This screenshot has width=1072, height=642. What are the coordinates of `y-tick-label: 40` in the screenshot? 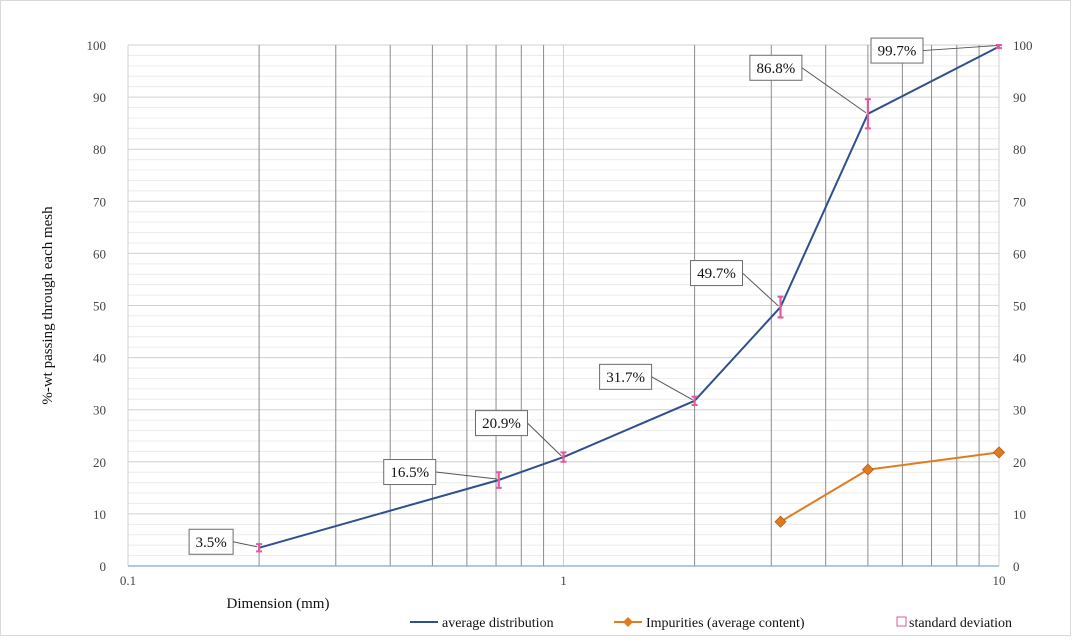 It's located at (99, 358).